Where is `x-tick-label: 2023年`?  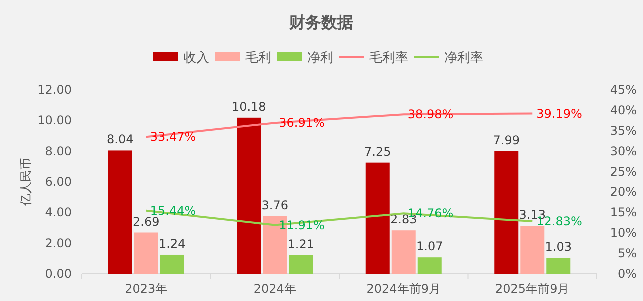 x-tick-label: 2023年 is located at coordinates (146, 289).